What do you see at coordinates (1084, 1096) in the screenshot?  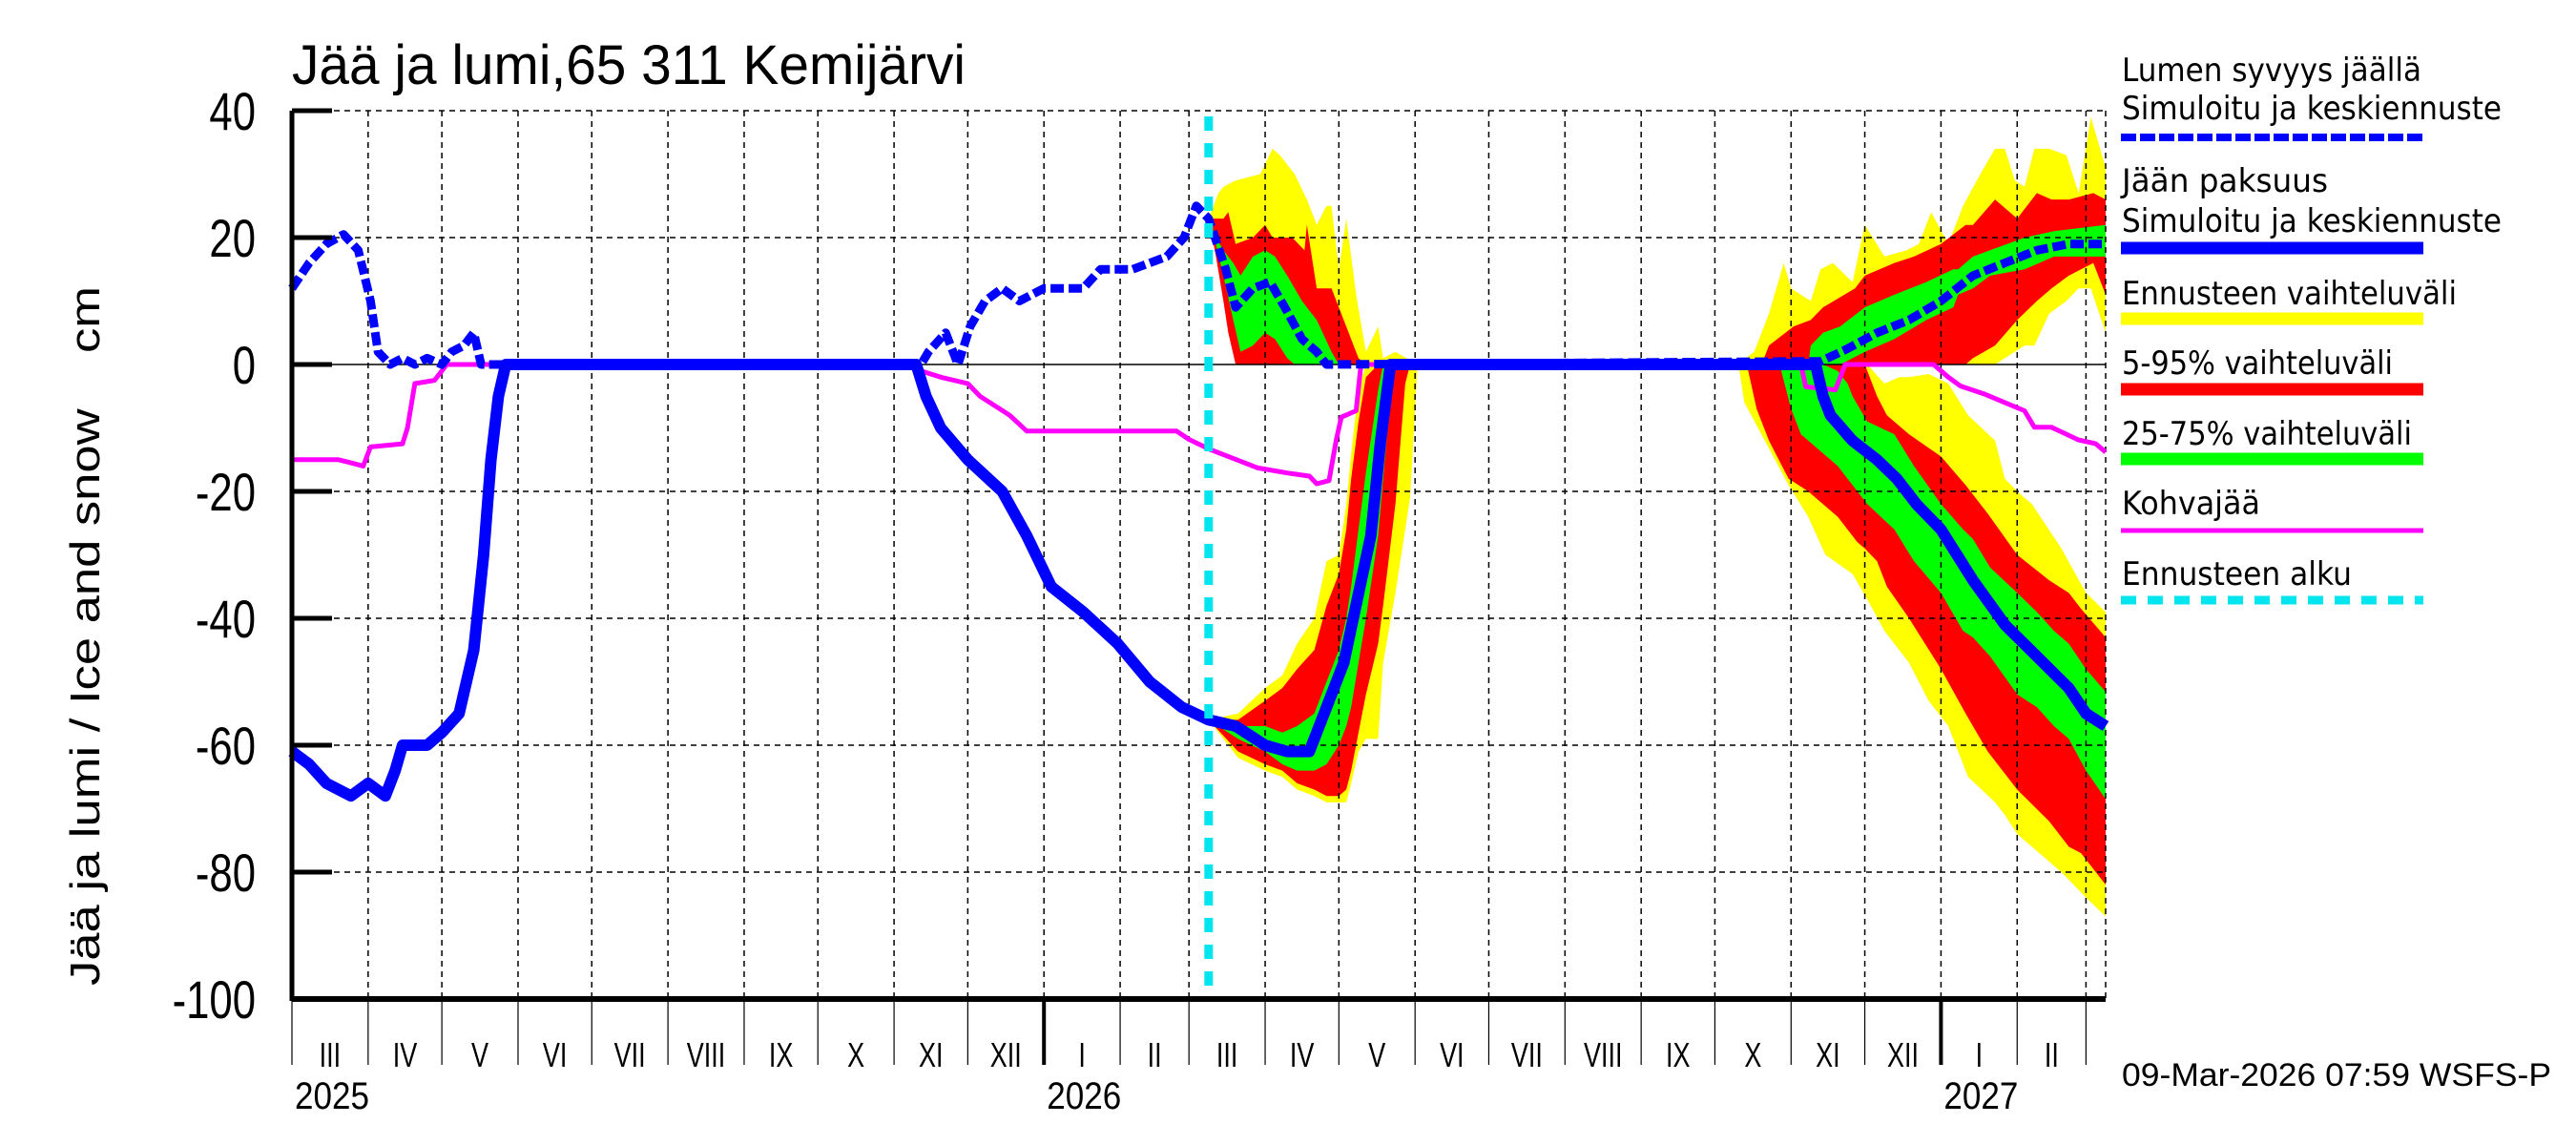 I see `year-label: 2026` at bounding box center [1084, 1096].